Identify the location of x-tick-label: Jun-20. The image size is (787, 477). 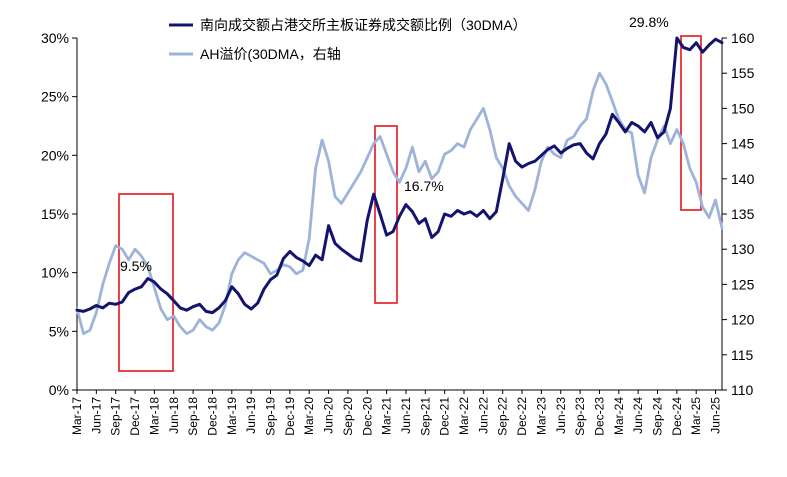
(329, 415).